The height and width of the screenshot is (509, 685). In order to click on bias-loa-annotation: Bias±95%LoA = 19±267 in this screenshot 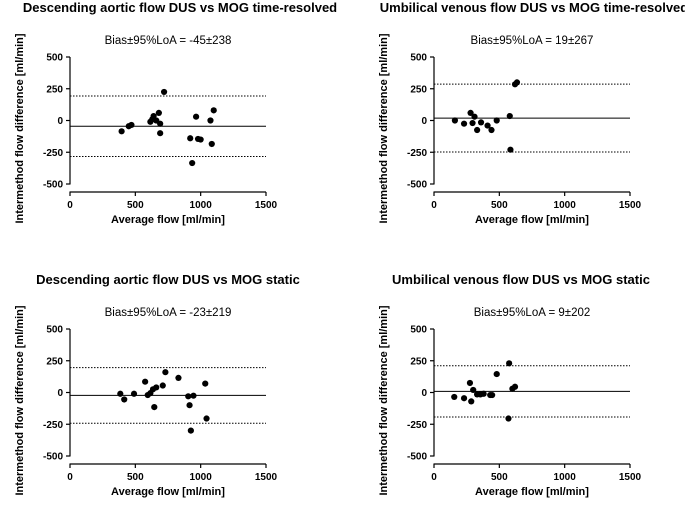, I will do `click(532, 41)`.